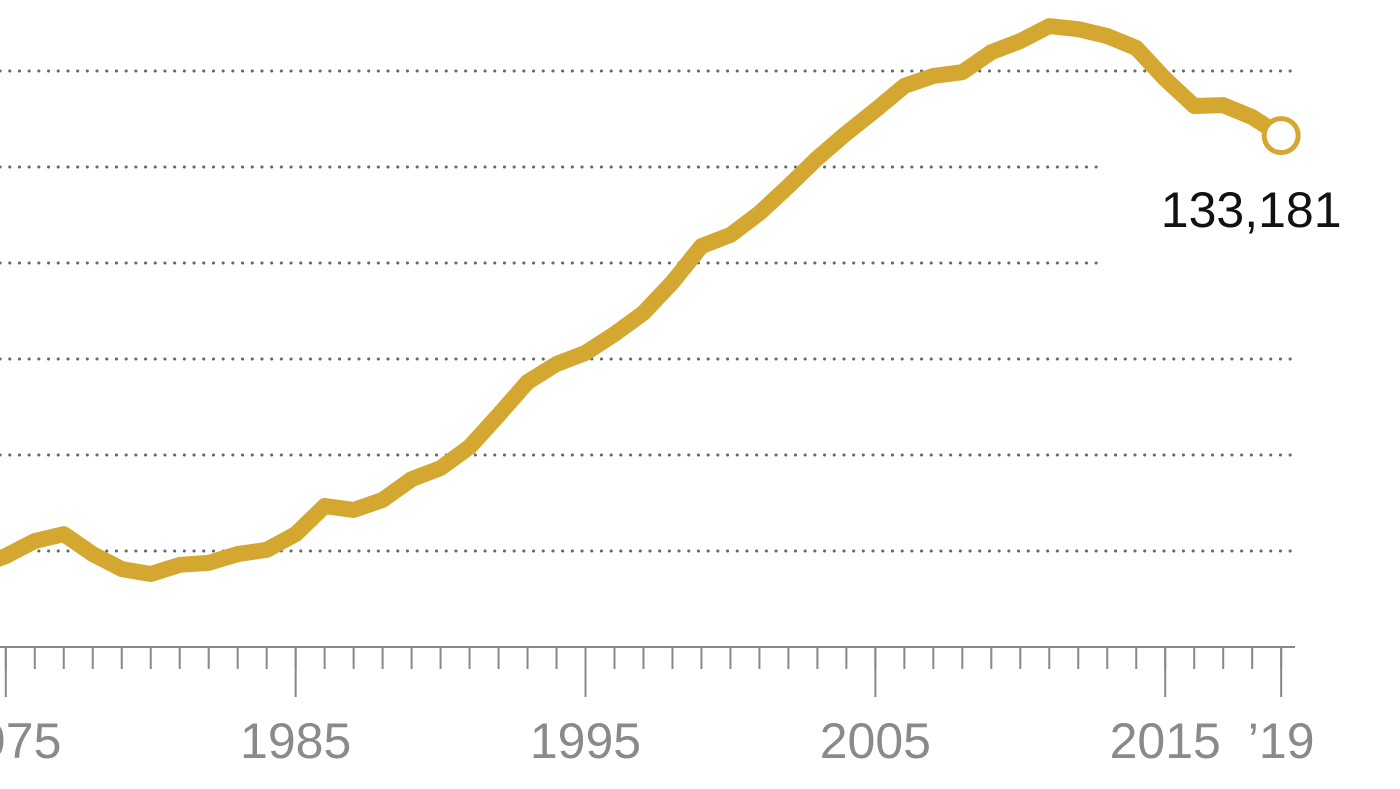 This screenshot has width=1400, height=789. What do you see at coordinates (1281, 136) in the screenshot?
I see `end-marker` at bounding box center [1281, 136].